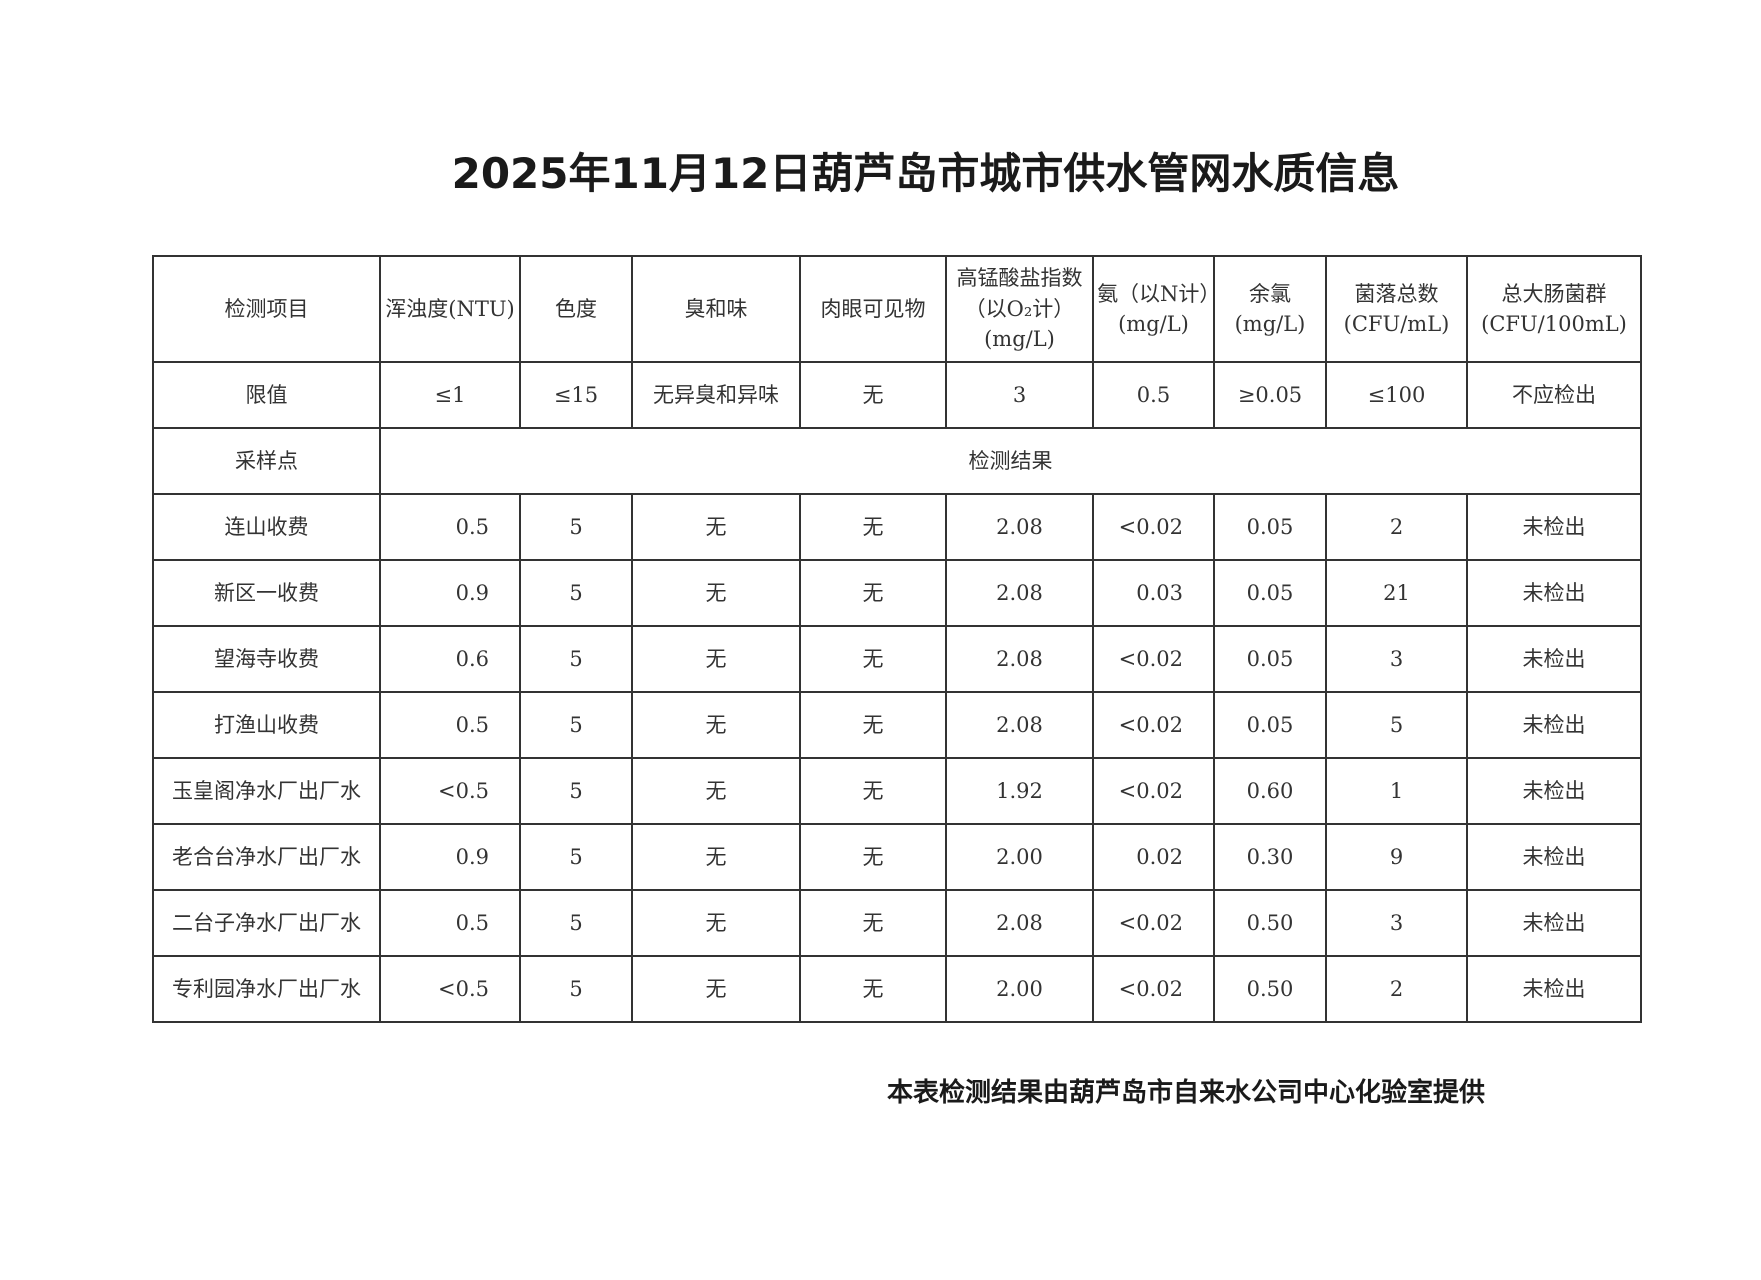 The image size is (1761, 1280). I want to click on header-cell: 余氯(mg/L), so click(1270, 309).